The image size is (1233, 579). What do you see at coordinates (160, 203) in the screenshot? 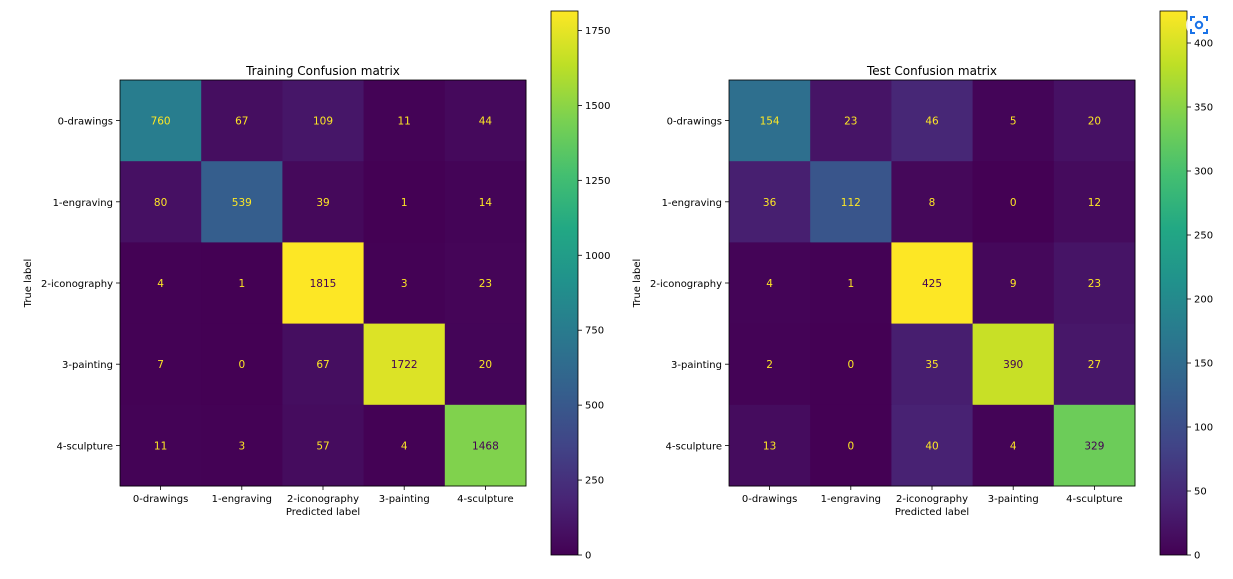
I see `cell-value-label: 80` at bounding box center [160, 203].